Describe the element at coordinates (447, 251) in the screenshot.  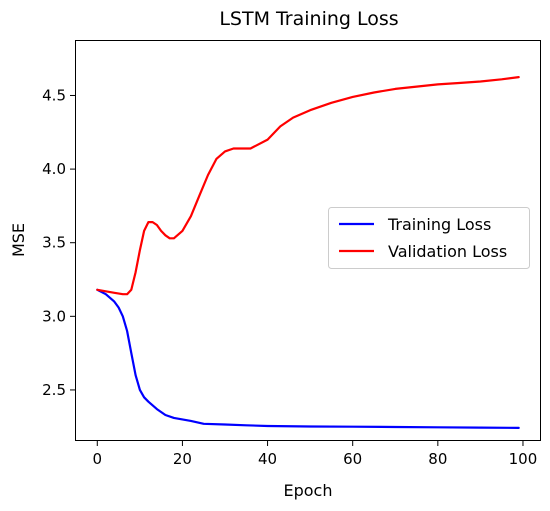
I see `legend-label-validation-loss: Validation Loss` at that location.